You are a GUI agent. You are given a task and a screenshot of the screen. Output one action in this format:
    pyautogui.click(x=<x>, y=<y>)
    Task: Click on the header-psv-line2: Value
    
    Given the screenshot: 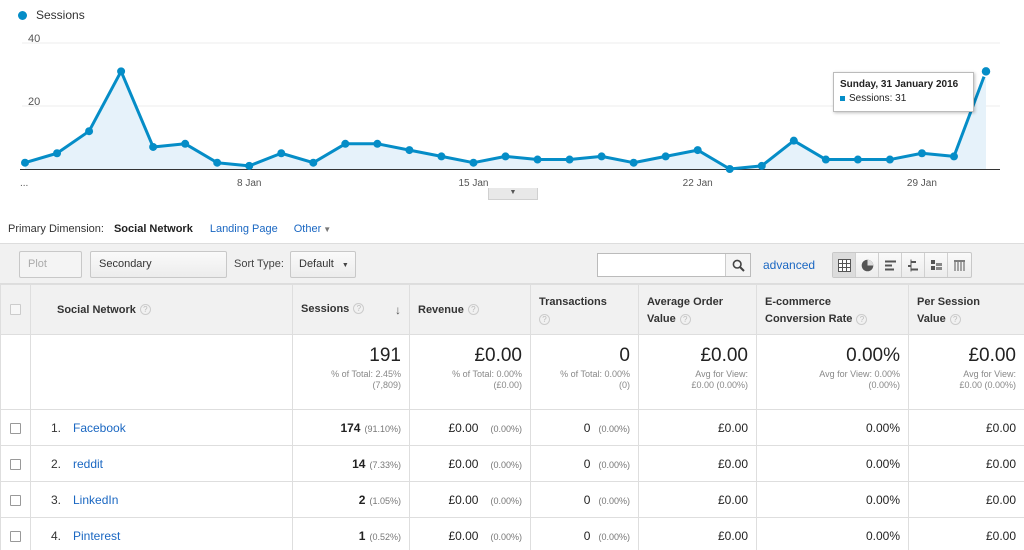 What is the action you would take?
    pyautogui.click(x=931, y=319)
    